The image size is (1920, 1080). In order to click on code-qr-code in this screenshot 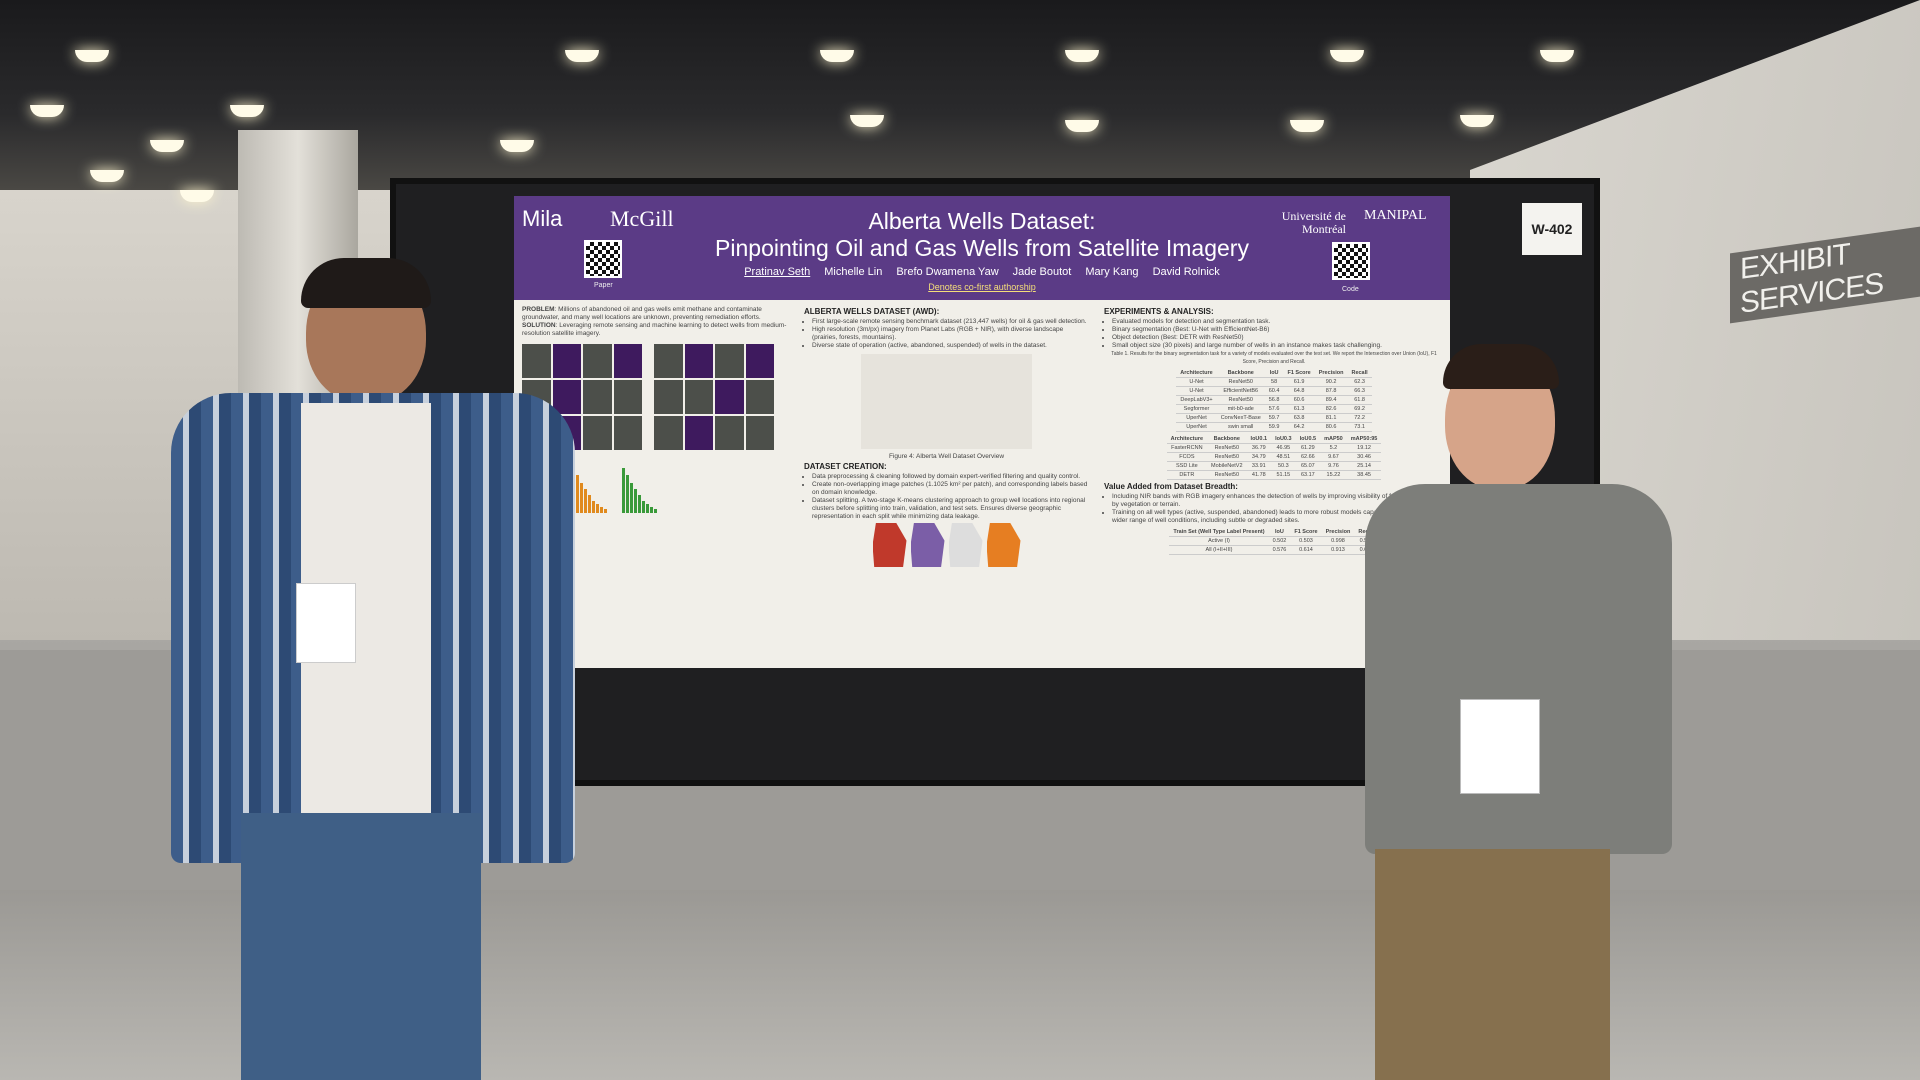, I will do `click(1351, 261)`.